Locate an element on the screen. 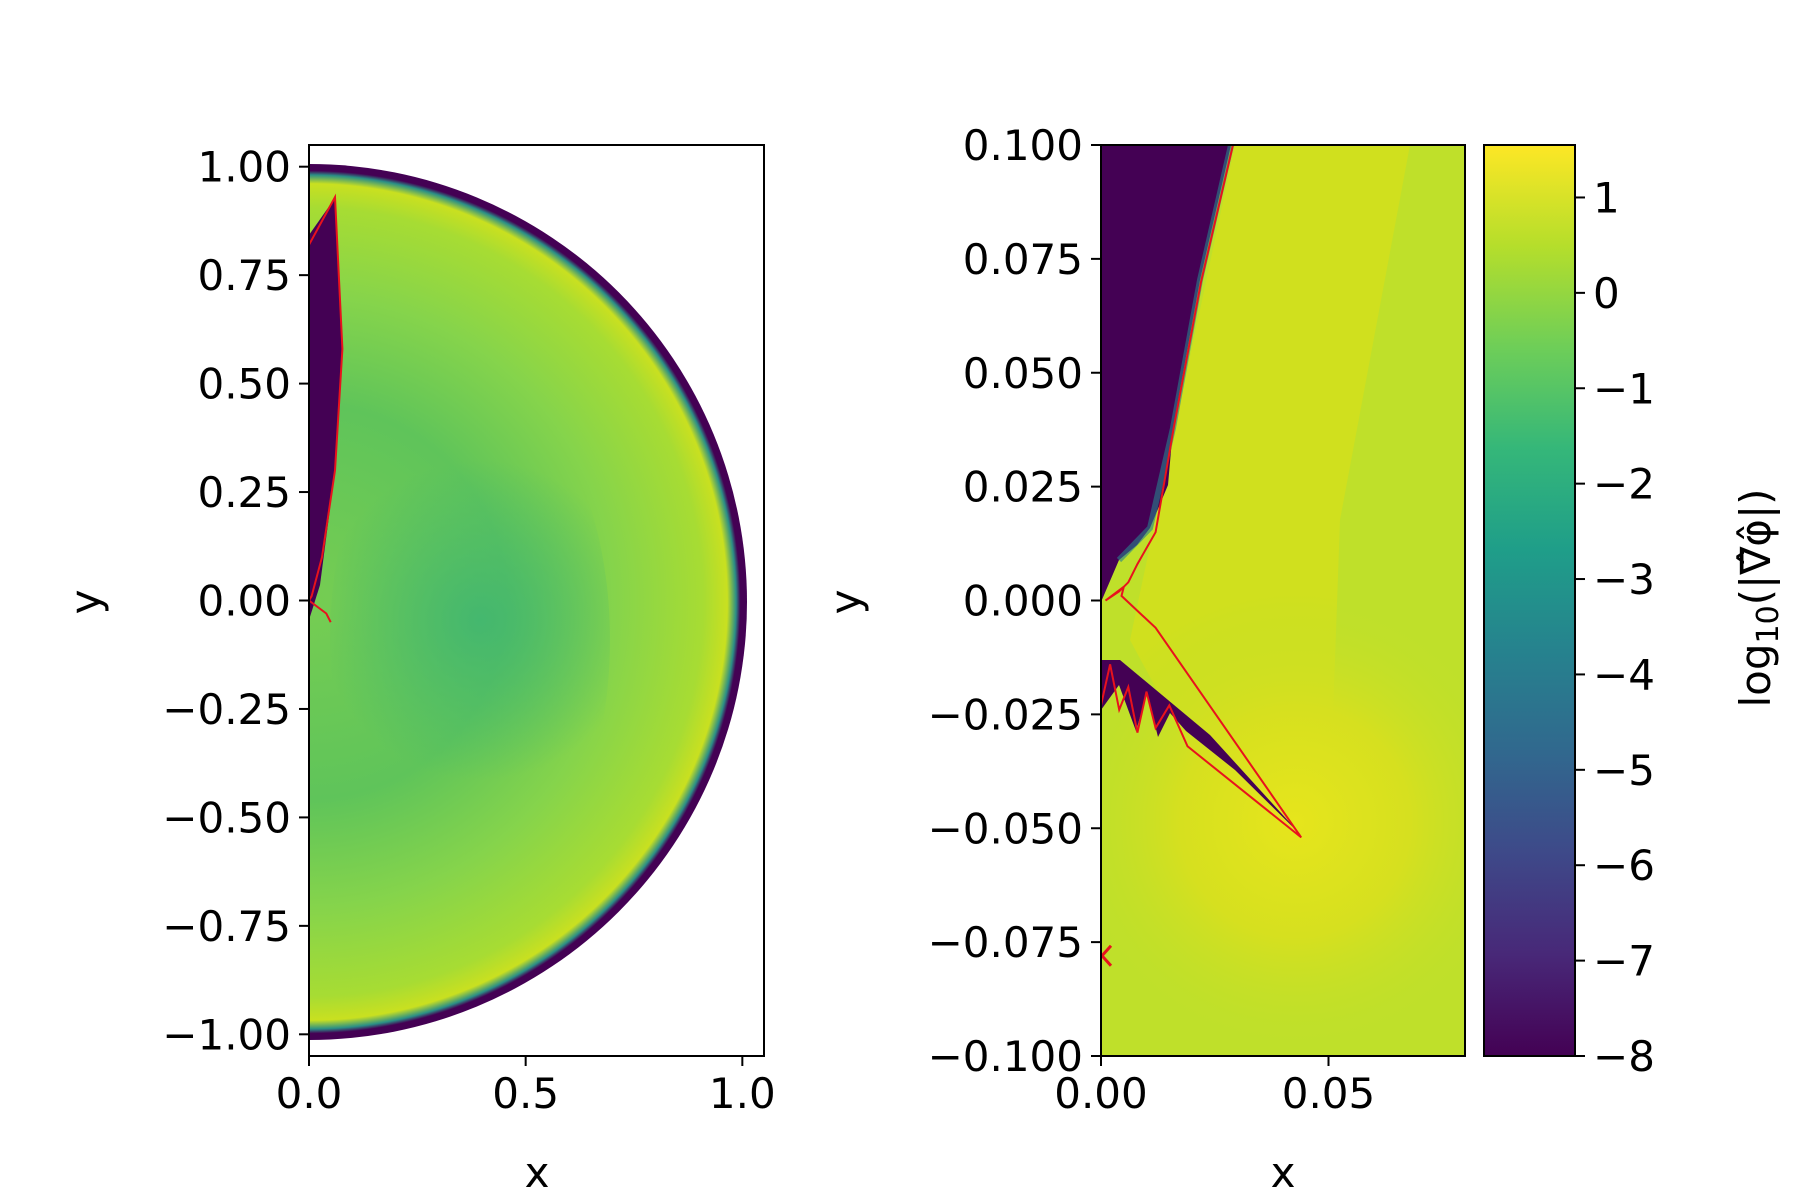 The image size is (1800, 1200). left-ytick-label: 0.50 is located at coordinates (244, 384).